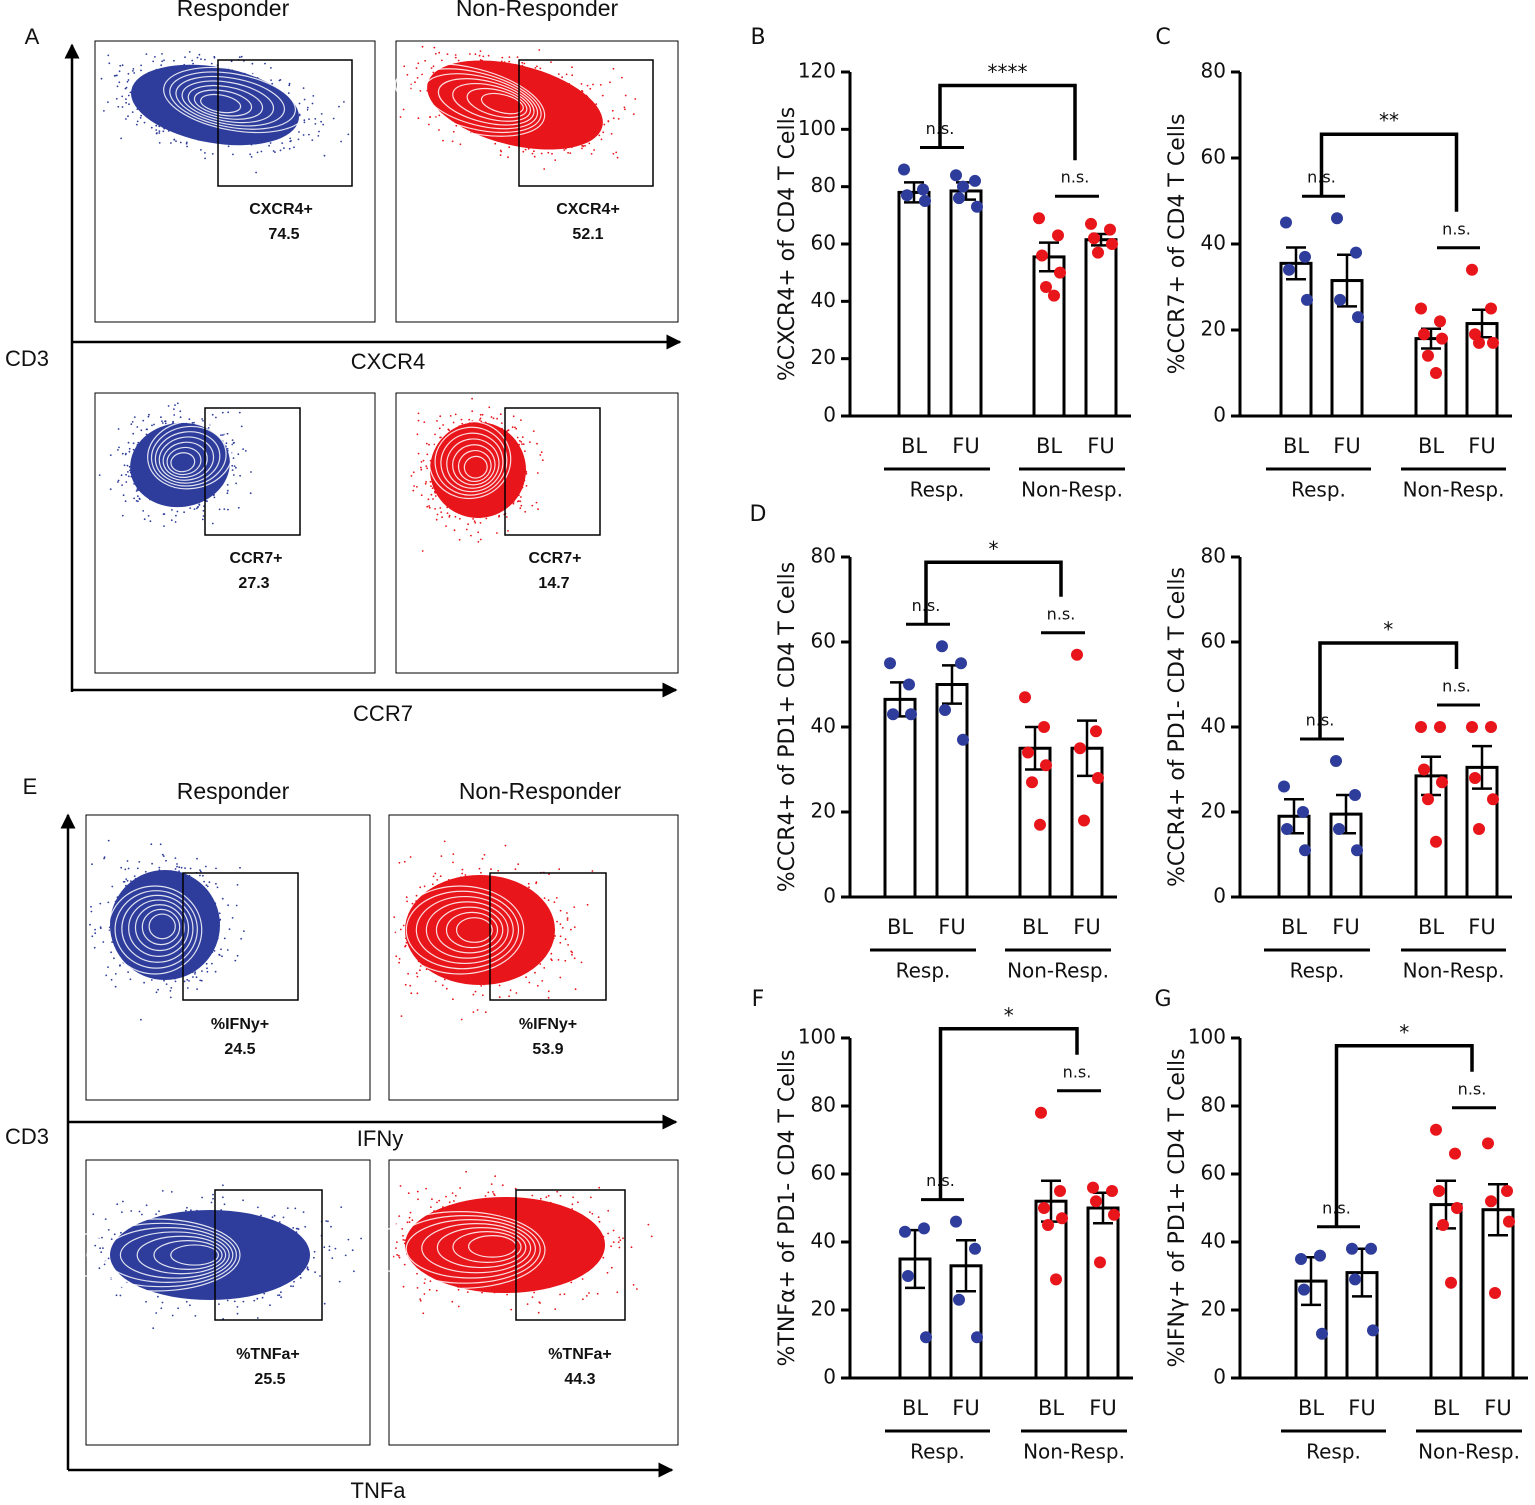  Describe the element at coordinates (553, 583) in the screenshot. I see `gate-value: 14.7` at that location.